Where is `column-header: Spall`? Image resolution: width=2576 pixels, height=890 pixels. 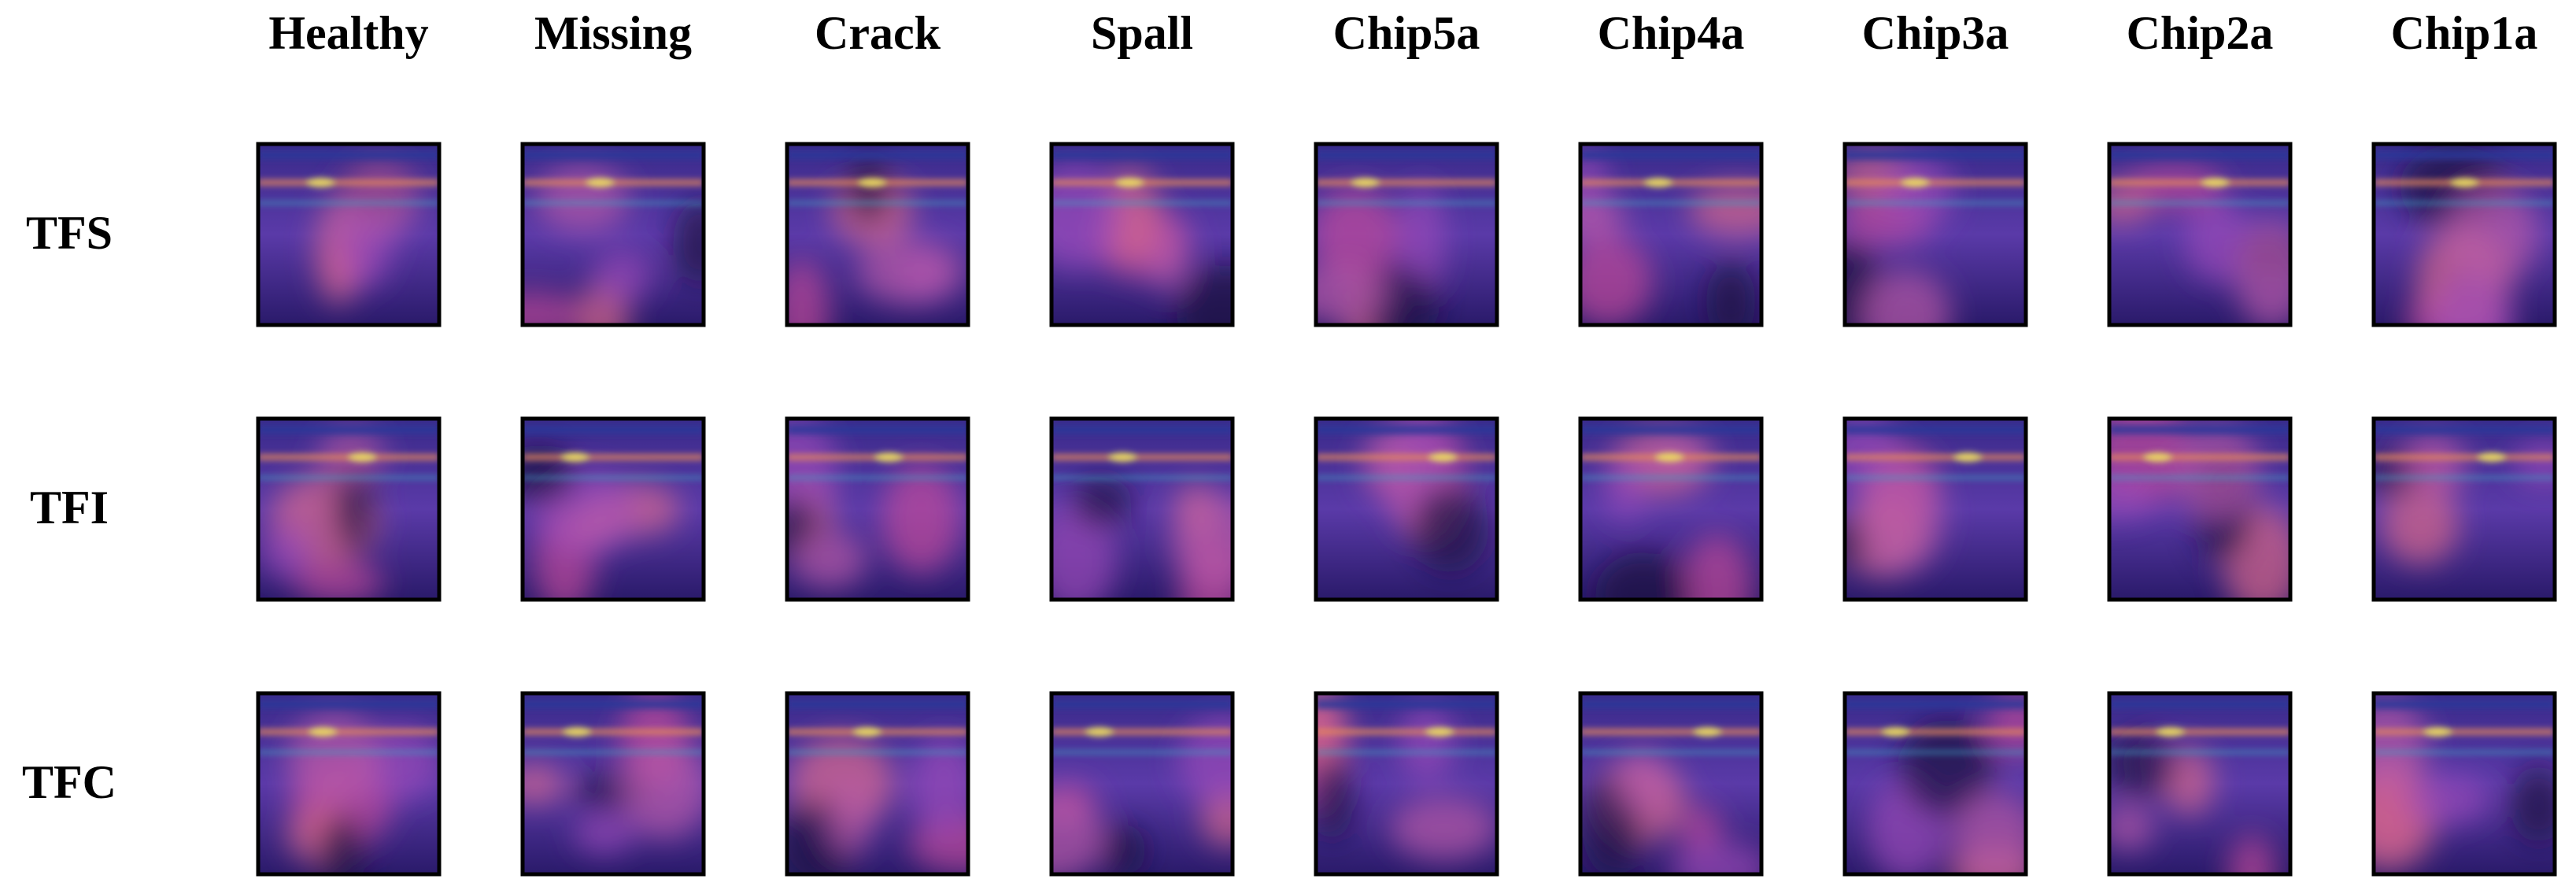
column-header: Spall is located at coordinates (1142, 33).